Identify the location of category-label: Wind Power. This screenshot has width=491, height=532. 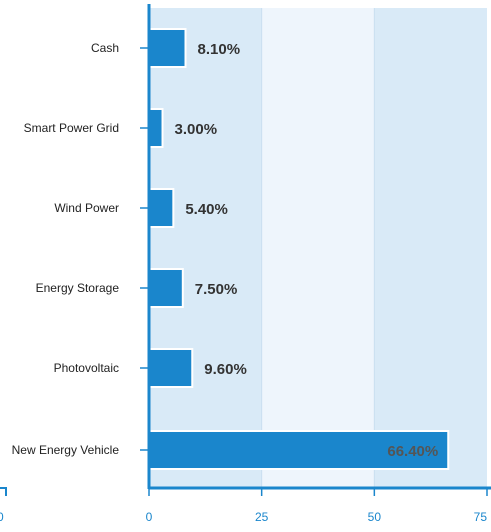
(86, 208).